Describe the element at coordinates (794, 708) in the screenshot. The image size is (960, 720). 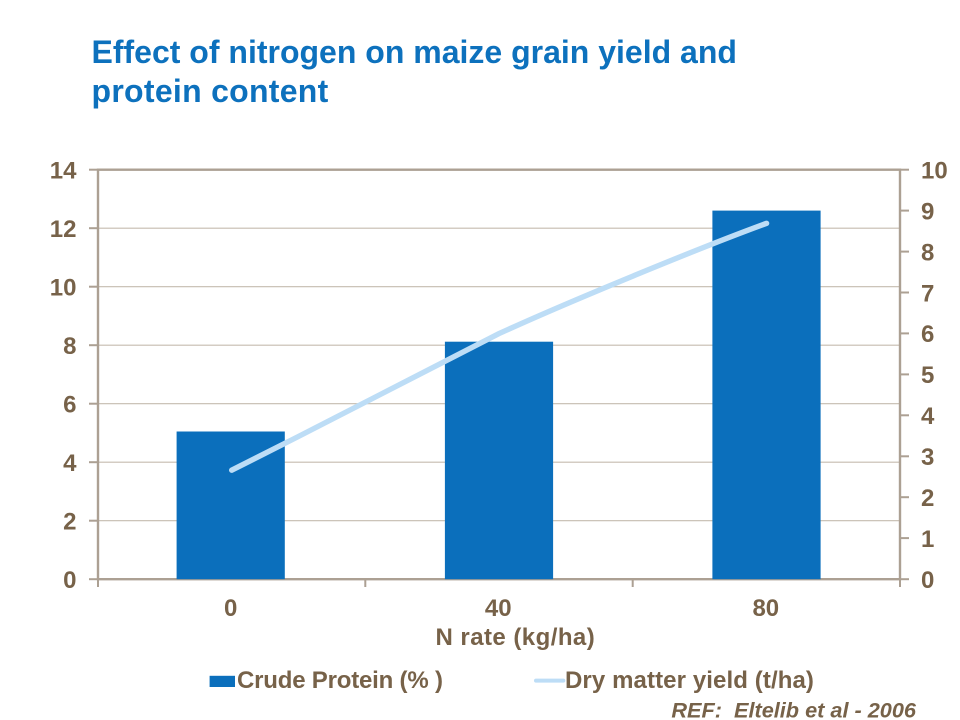
I see `svg-text: REF: Eltelib et al - 2006` at that location.